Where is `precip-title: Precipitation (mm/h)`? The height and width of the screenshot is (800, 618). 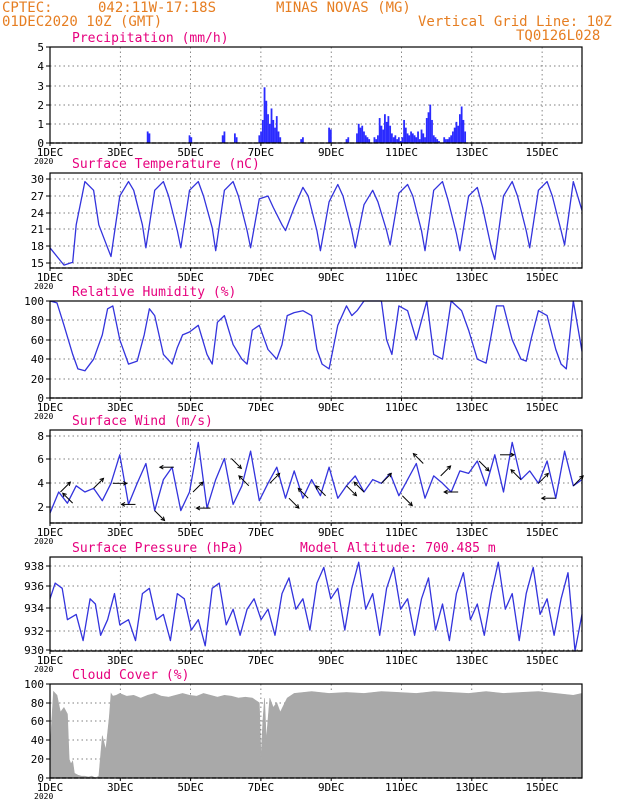
precip-title: Precipitation (mm/h) is located at coordinates (150, 38).